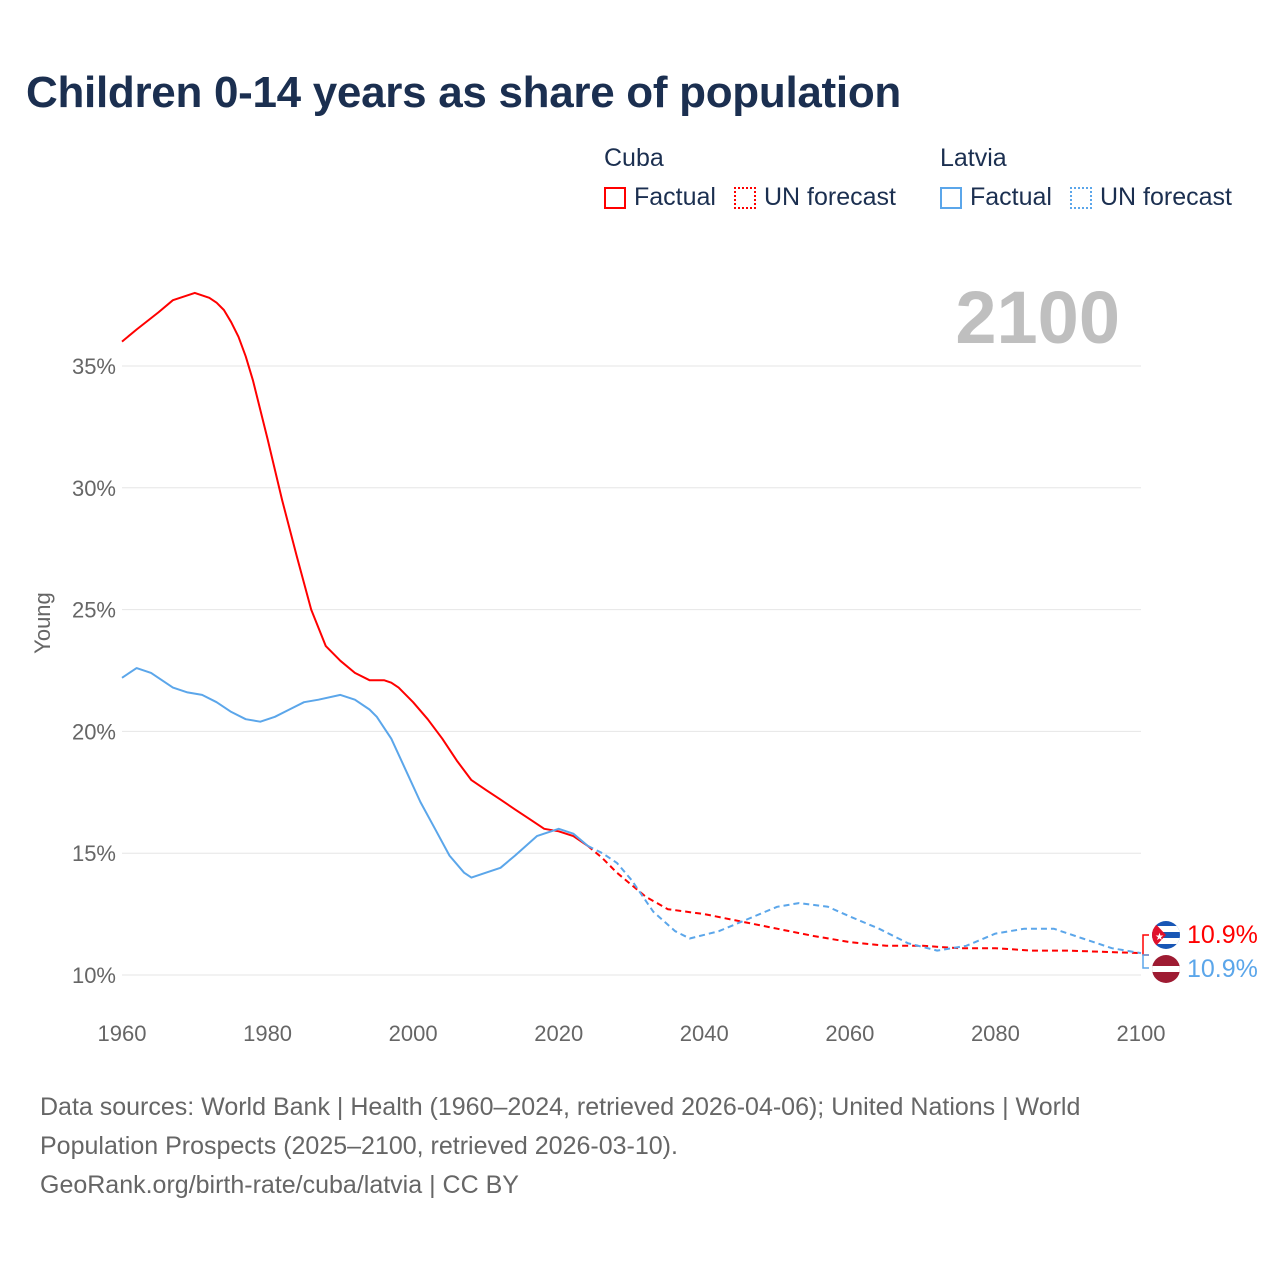  I want to click on legend-latvia-forecast: UN forecast, so click(1165, 197).